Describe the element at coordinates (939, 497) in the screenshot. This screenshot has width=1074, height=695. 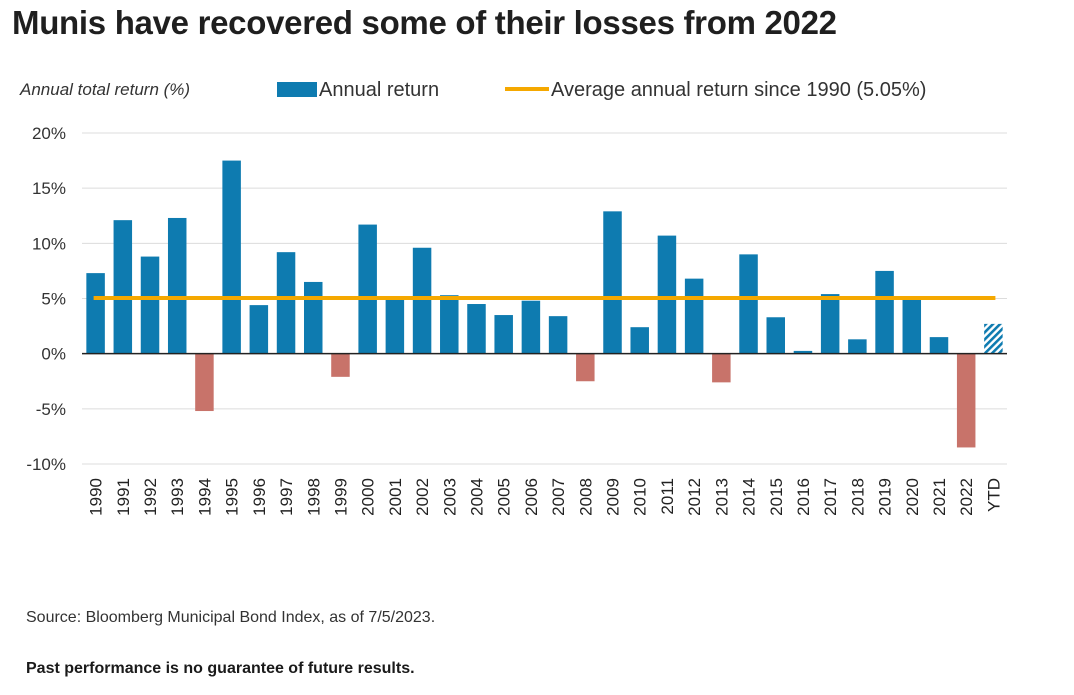
I see `x-tick-label: 2021` at that location.